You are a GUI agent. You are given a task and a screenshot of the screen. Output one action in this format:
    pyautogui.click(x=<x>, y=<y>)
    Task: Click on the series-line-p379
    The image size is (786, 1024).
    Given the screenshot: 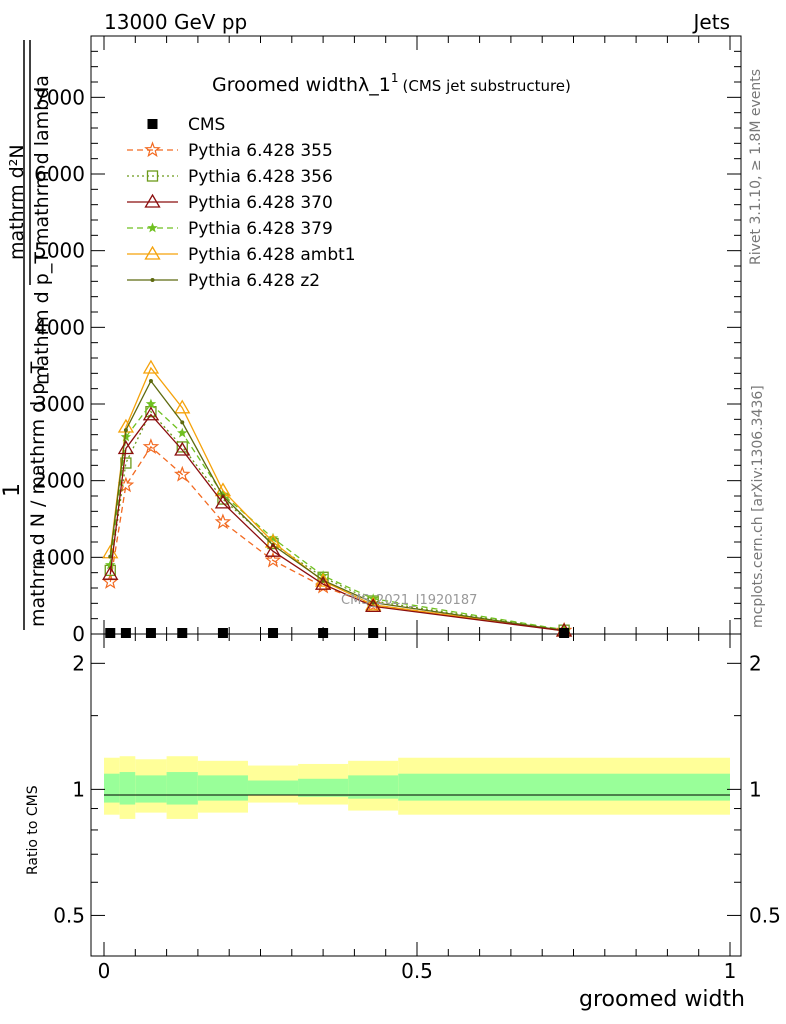 What is the action you would take?
    pyautogui.click(x=337, y=517)
    